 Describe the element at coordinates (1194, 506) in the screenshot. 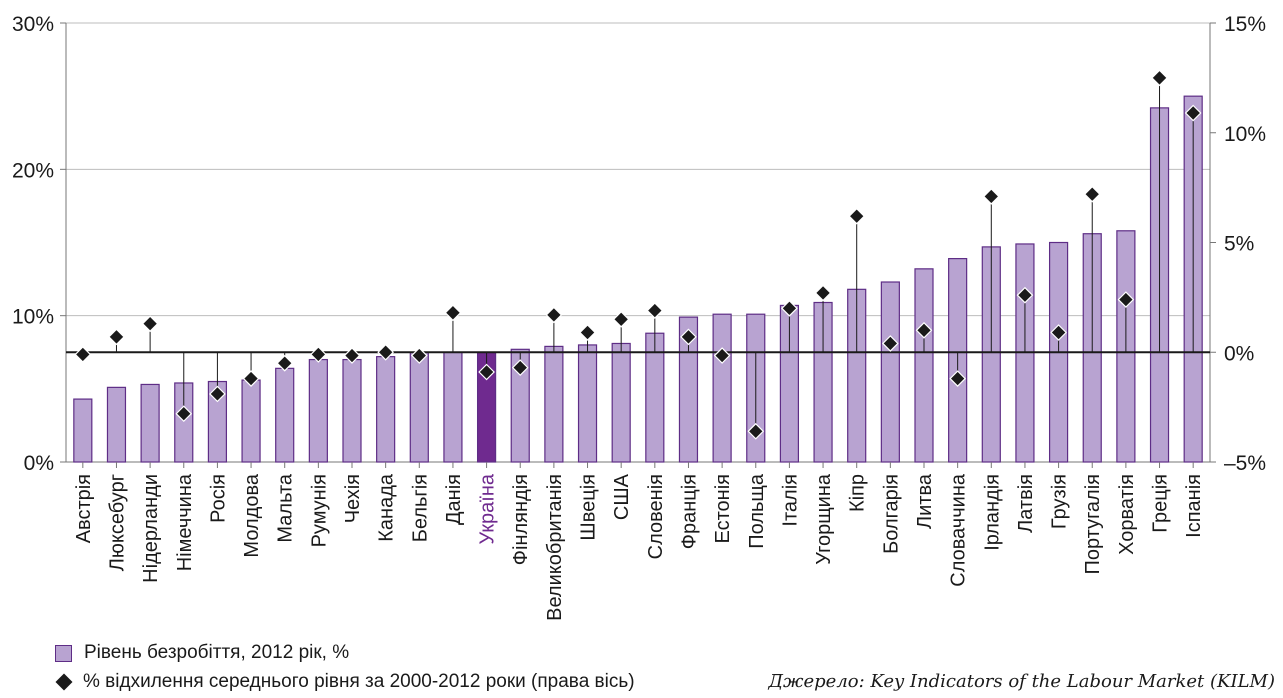

I see `category-label: Іспанія` at that location.